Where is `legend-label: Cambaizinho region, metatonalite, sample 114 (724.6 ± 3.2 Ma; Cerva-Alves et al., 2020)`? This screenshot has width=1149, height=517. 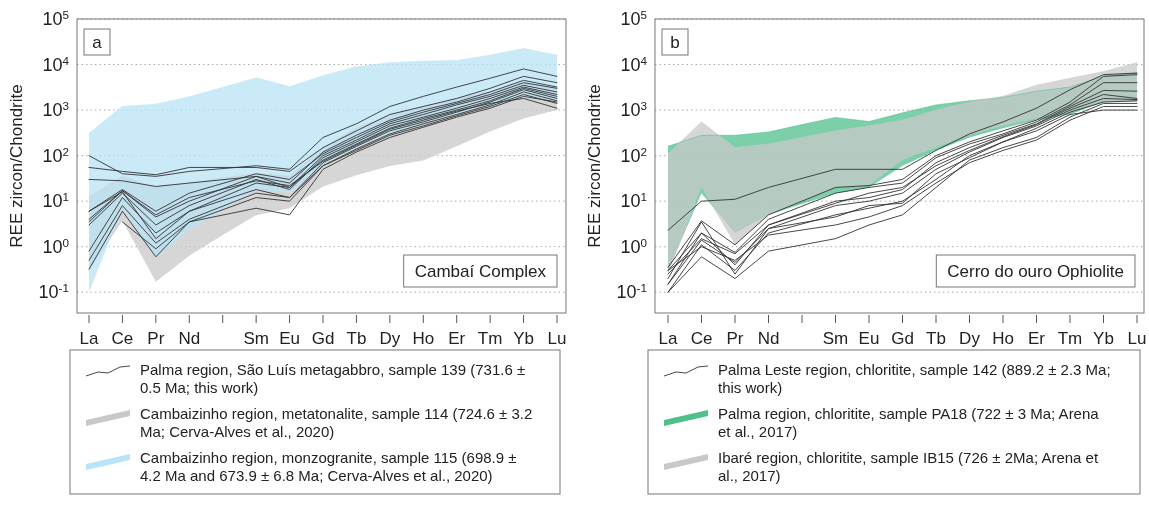
legend-label: Cambaizinho region, metatonalite, sample 114 (724.6 ± 3.2 Ma; Cerva-Alves et al., 2020) is located at coordinates (336, 423).